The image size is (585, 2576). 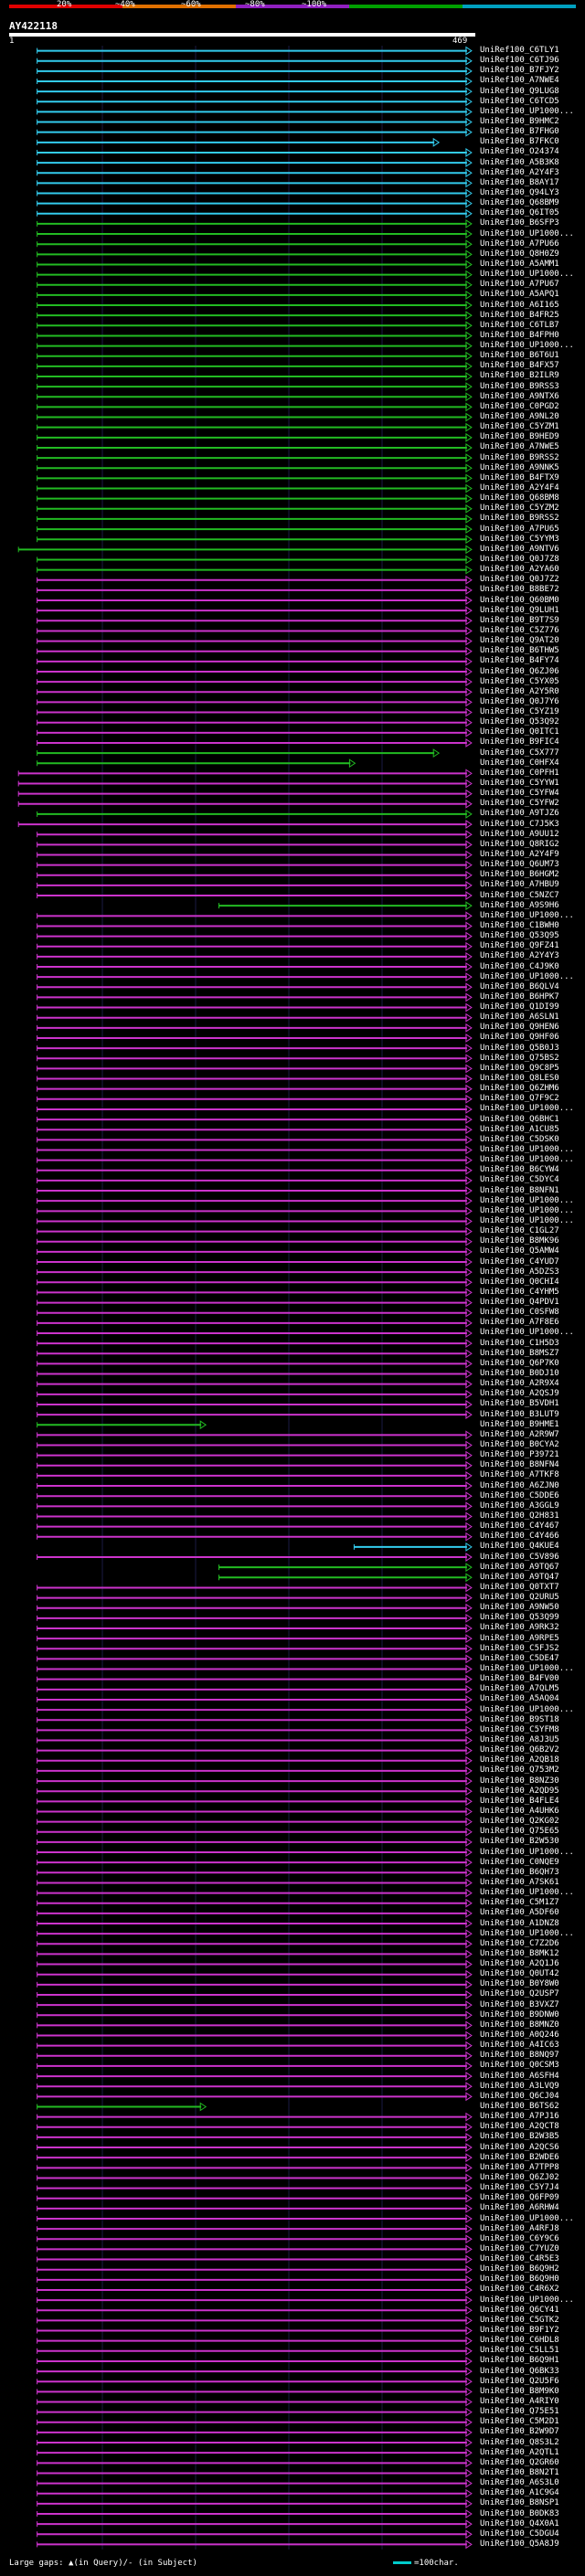 What do you see at coordinates (519, 1384) in the screenshot?
I see `hit-label: UniRef100_A2R9X4` at bounding box center [519, 1384].